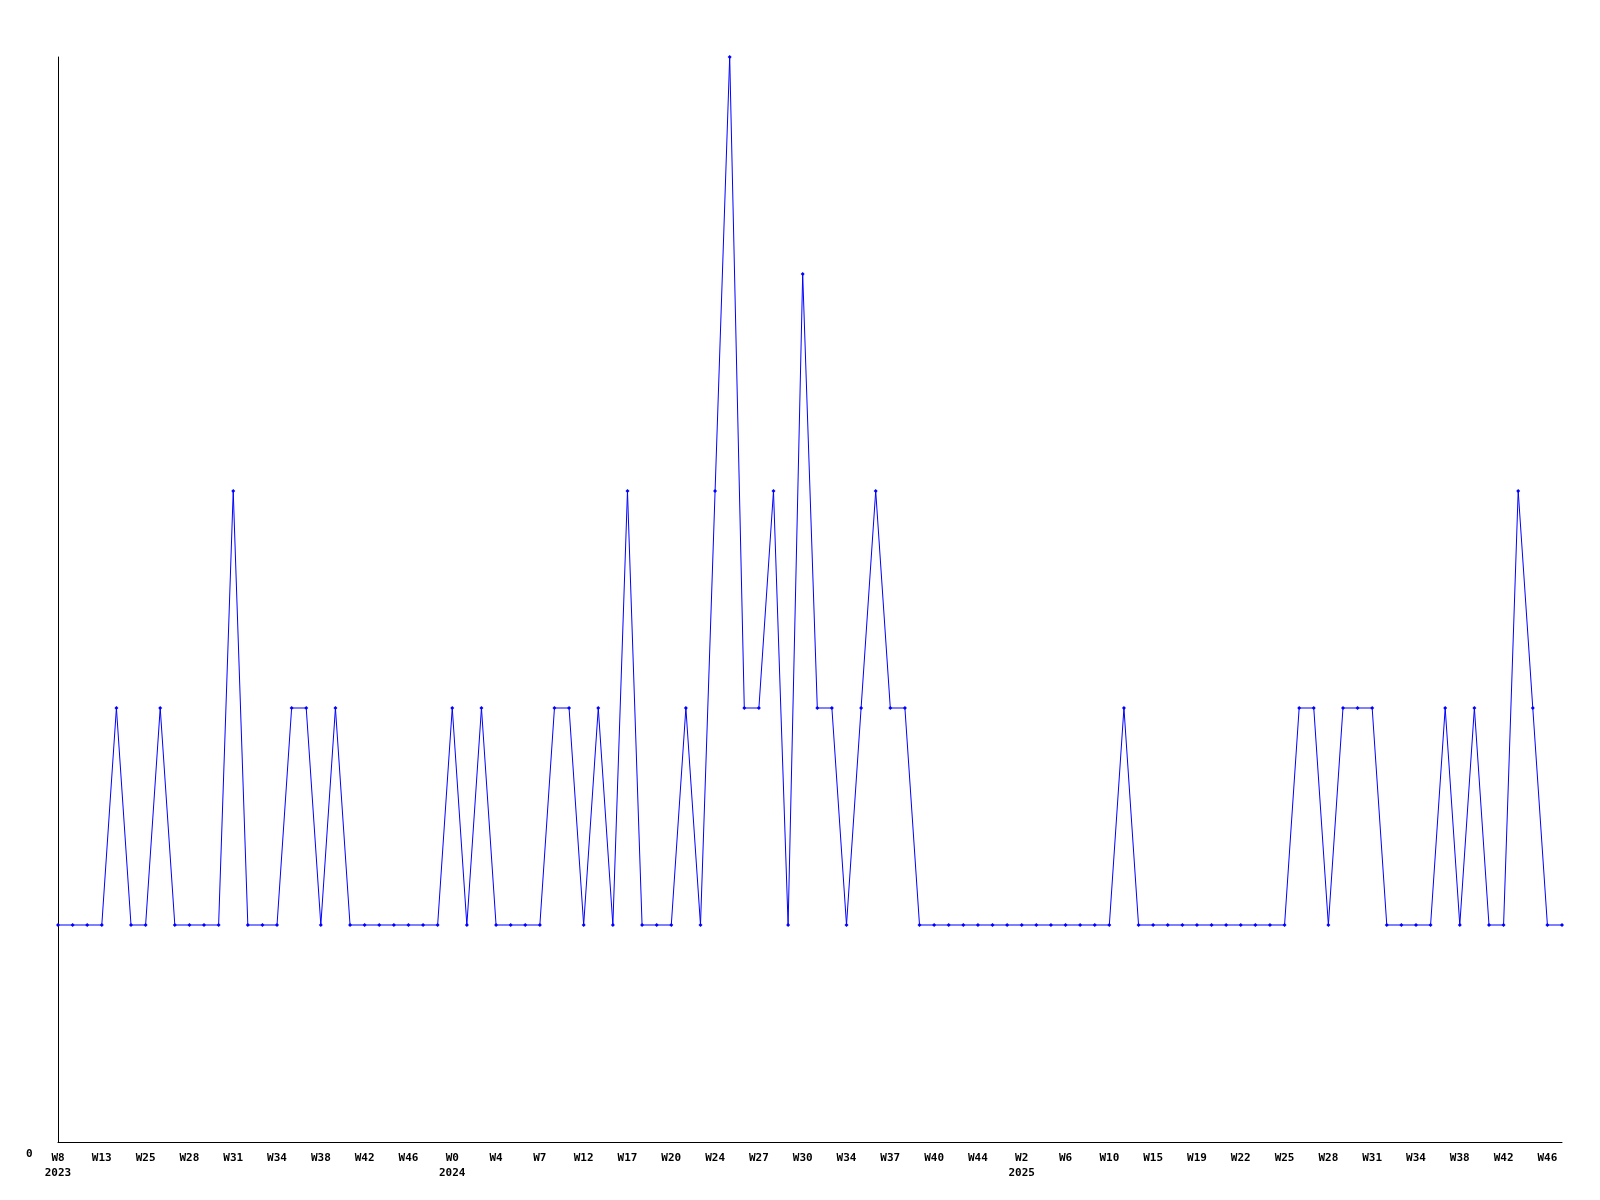  Describe the element at coordinates (671, 1157) in the screenshot. I see `x-tick-label: W20` at that location.